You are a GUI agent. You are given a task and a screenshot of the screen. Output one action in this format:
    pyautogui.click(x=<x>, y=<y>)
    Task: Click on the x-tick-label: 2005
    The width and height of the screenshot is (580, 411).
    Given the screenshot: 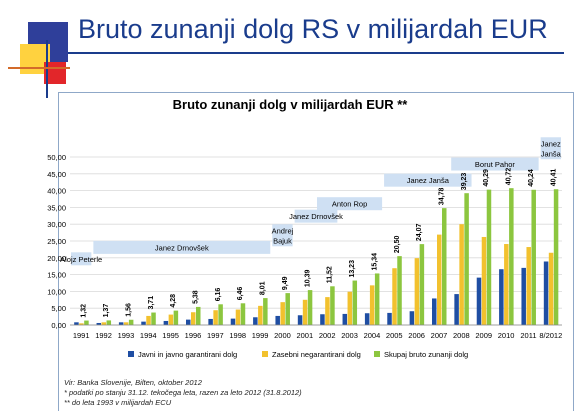 What is the action you would take?
    pyautogui.click(x=394, y=335)
    